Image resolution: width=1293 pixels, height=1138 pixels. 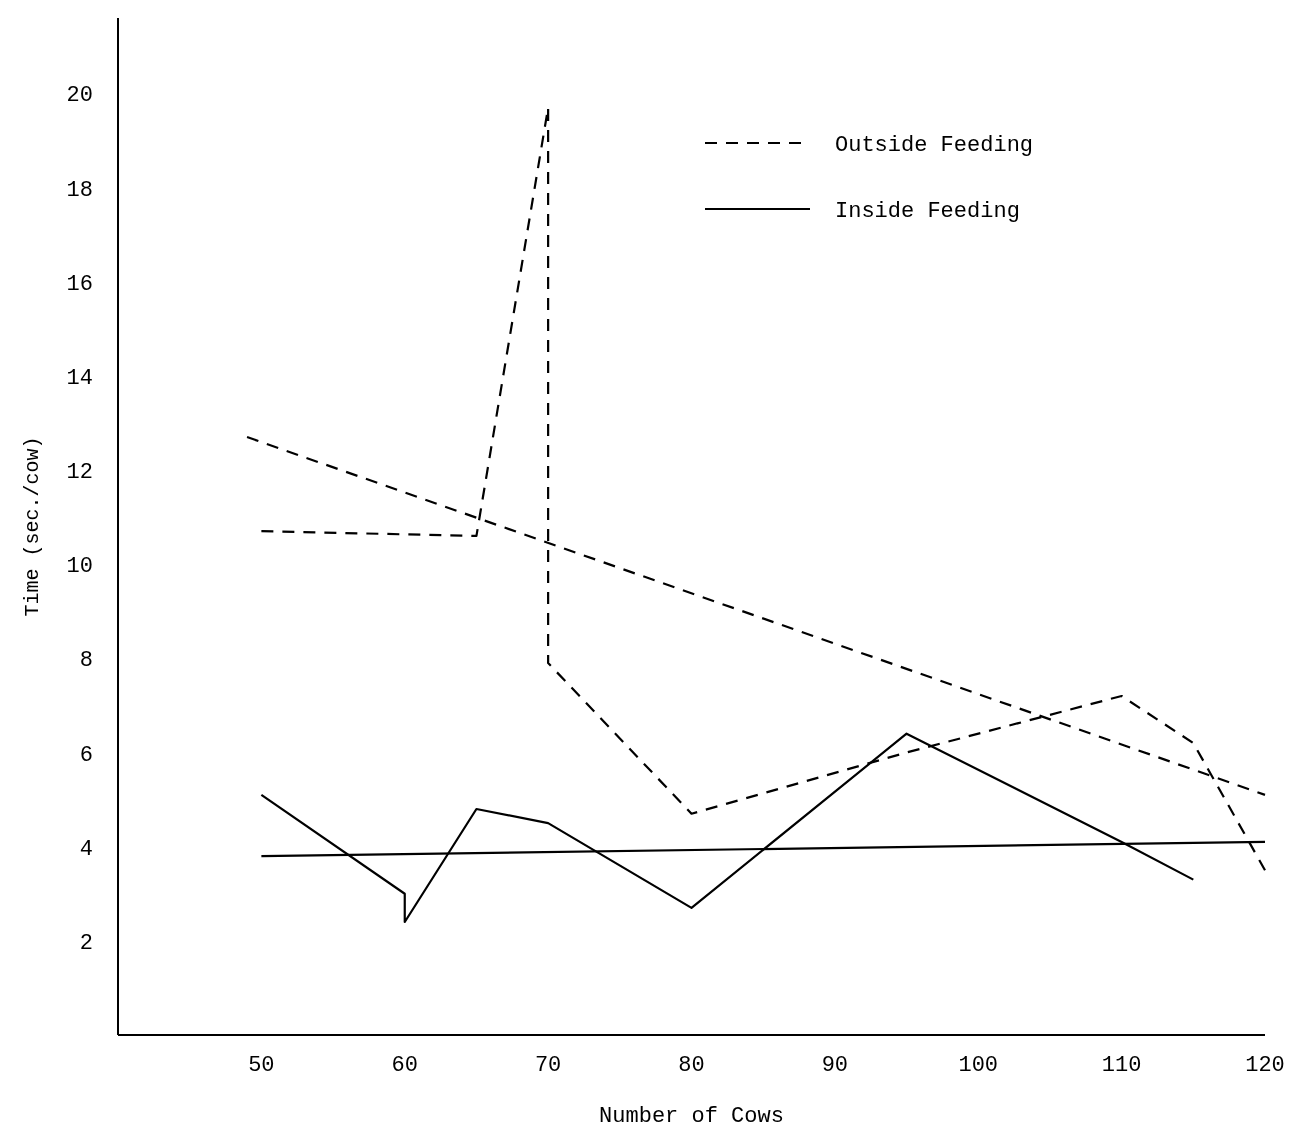 What do you see at coordinates (978, 1065) in the screenshot?
I see `x-tick-label: 100` at bounding box center [978, 1065].